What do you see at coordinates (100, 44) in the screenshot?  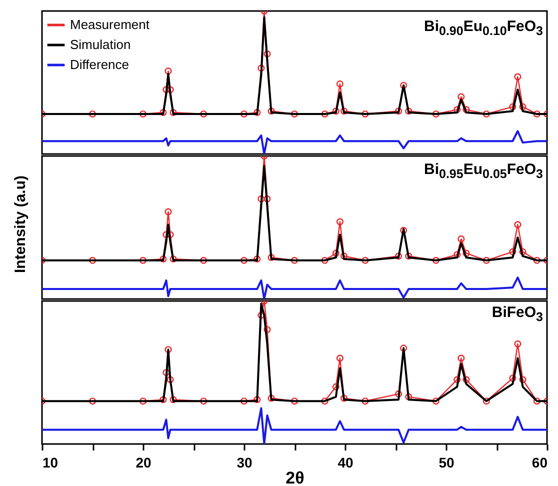 I see `legend-label: Simulation` at bounding box center [100, 44].